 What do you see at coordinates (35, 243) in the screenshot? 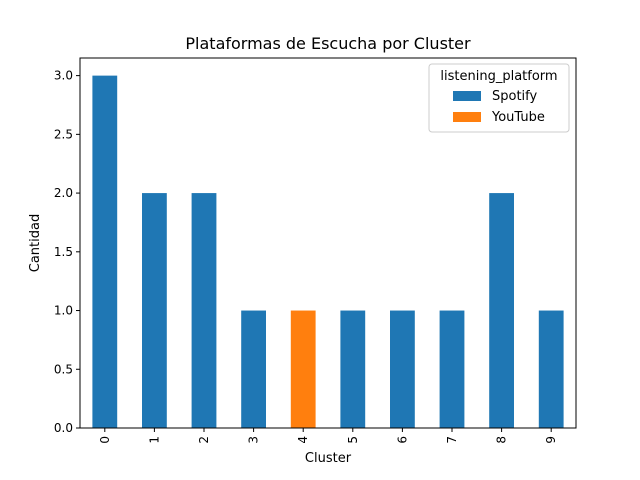
I see `y-axis-title: Cantidad` at bounding box center [35, 243].